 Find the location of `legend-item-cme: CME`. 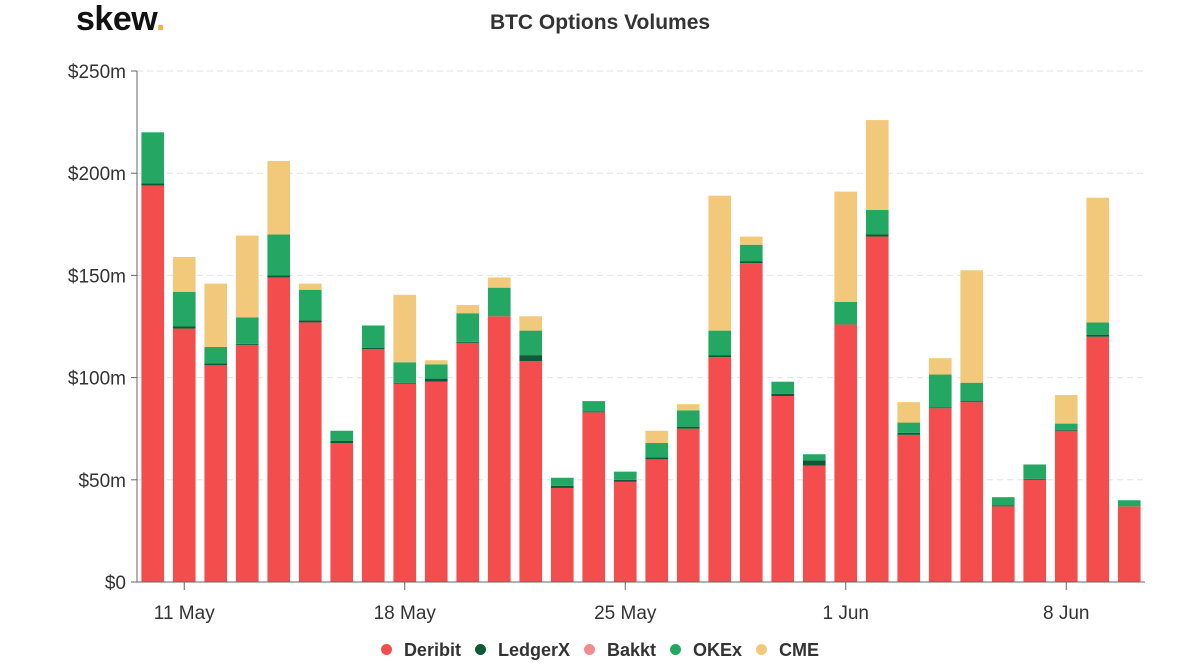

legend-item-cme: CME is located at coordinates (787, 650).